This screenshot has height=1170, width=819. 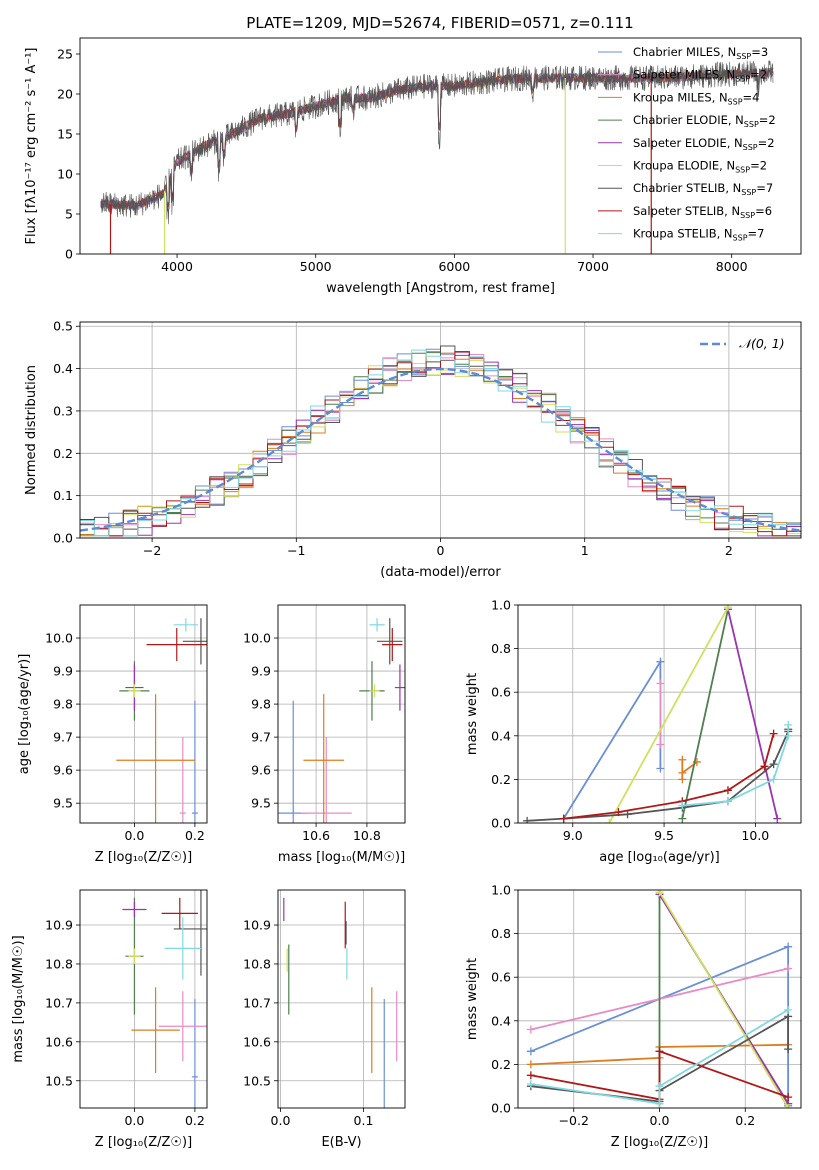 What do you see at coordinates (700, 76) in the screenshot?
I see `legend-label: Salpeter MILES, NSSP=2` at bounding box center [700, 76].